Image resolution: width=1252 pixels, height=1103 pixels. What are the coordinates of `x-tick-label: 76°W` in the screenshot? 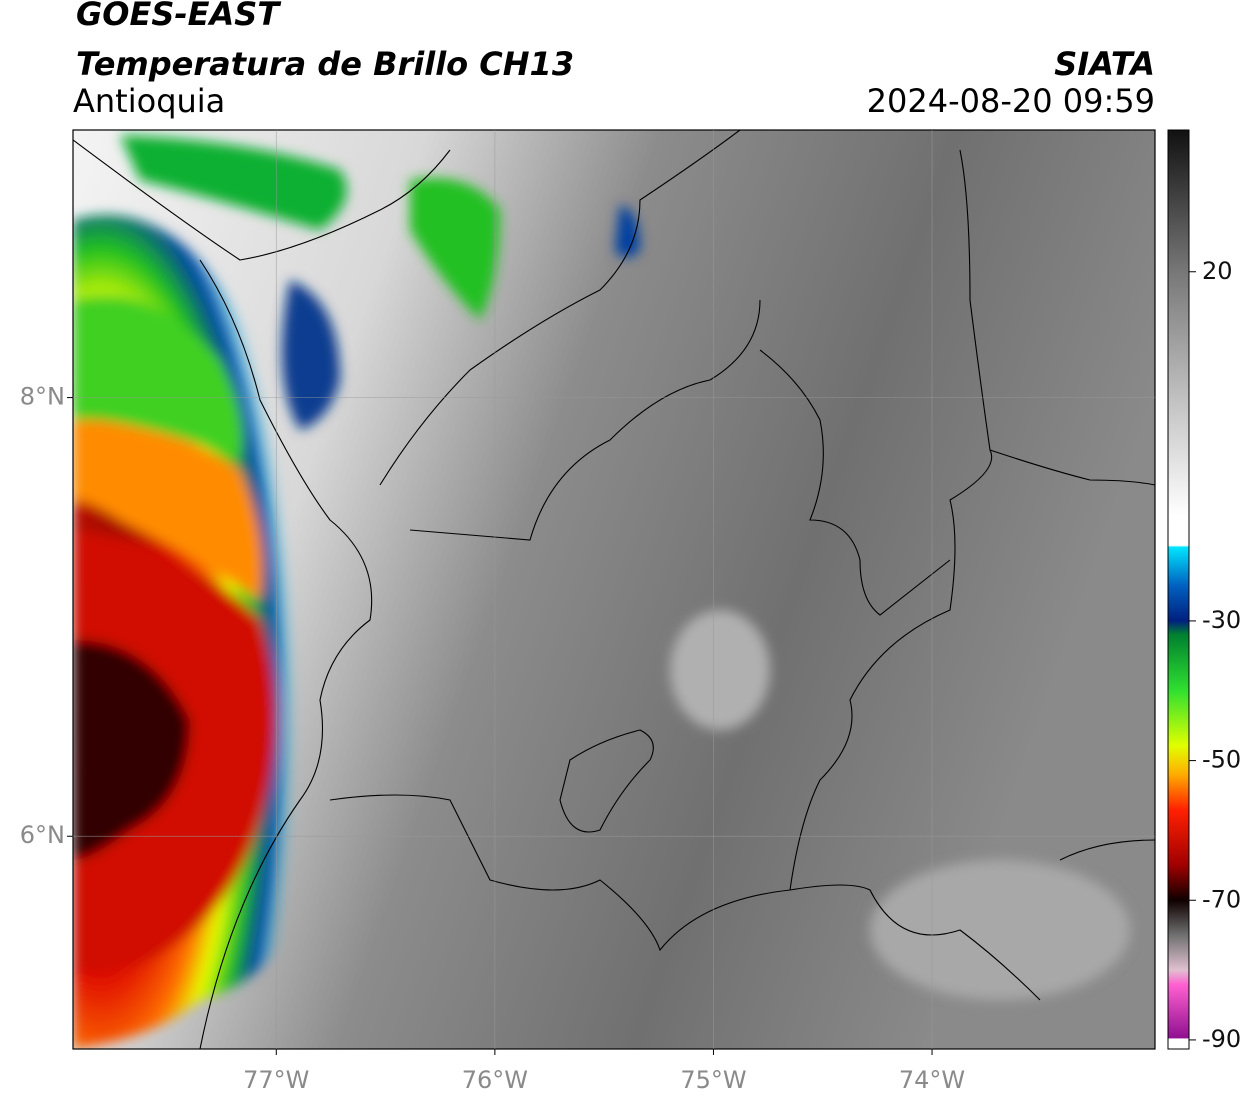 It's located at (495, 1080).